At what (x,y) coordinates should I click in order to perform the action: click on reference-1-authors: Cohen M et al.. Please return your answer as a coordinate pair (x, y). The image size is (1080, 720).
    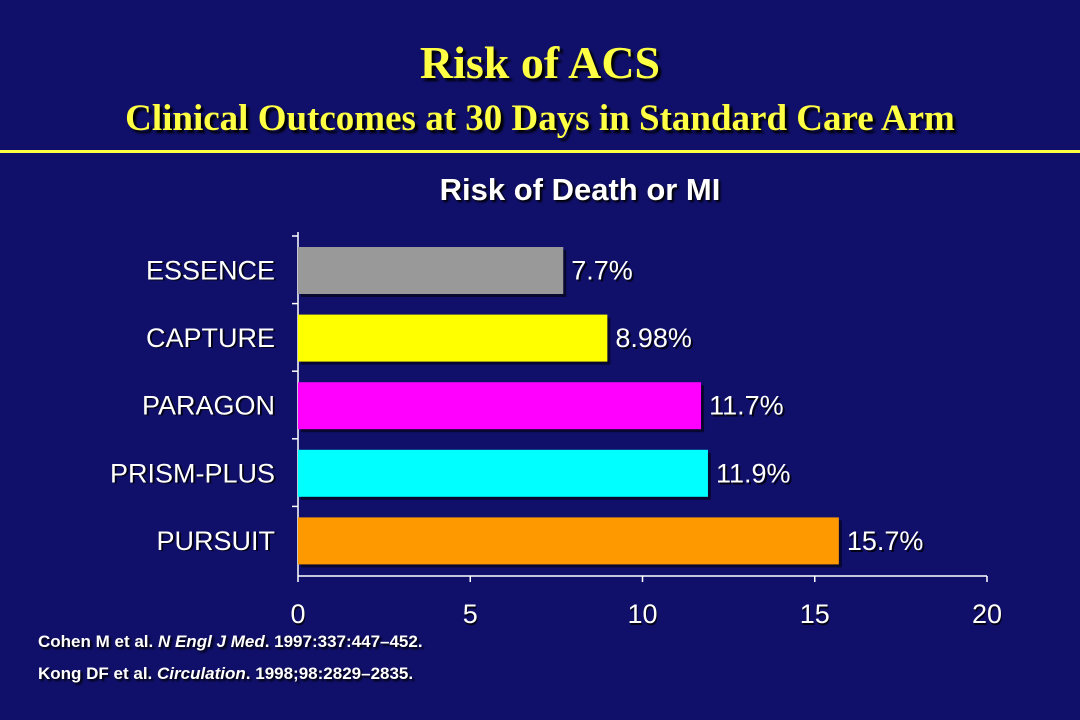
    Looking at the image, I should click on (98, 641).